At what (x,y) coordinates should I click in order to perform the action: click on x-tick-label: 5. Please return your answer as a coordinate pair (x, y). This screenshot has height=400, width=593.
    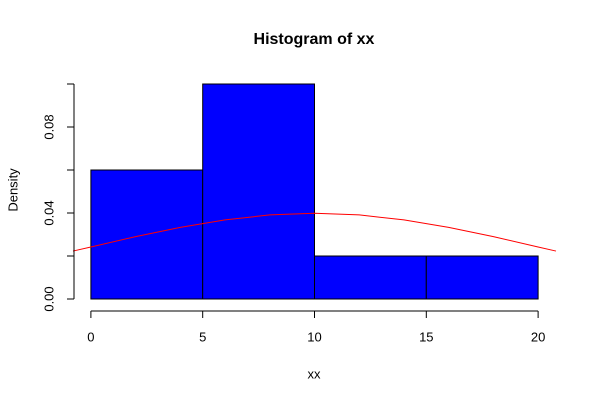
    Looking at the image, I should click on (202, 336).